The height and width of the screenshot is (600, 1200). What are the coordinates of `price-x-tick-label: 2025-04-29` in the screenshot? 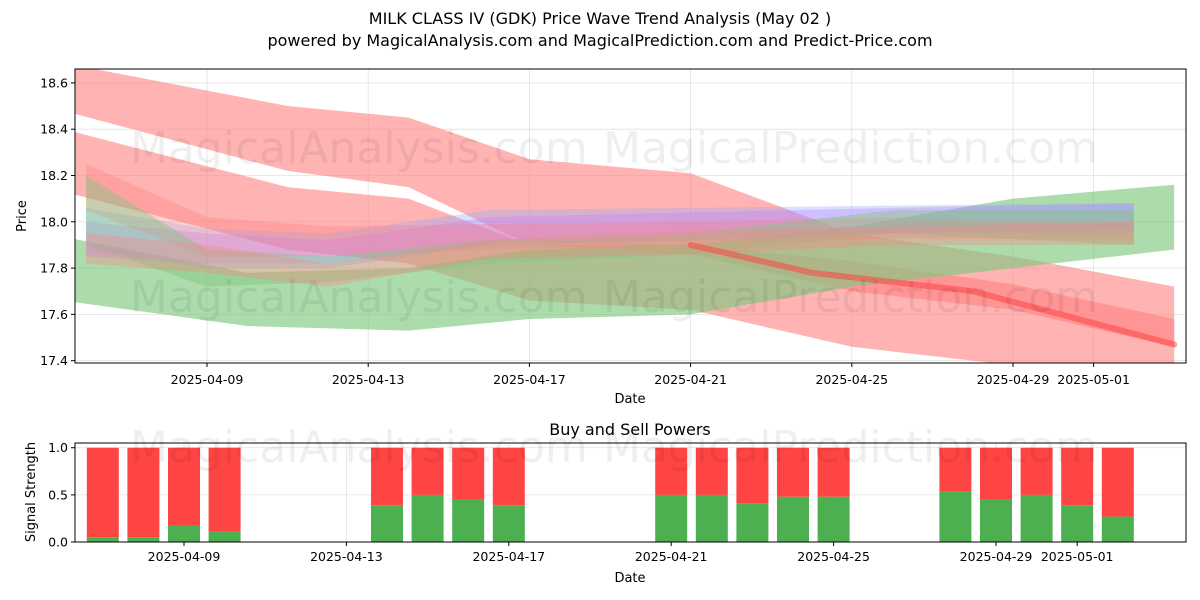 It's located at (1013, 379).